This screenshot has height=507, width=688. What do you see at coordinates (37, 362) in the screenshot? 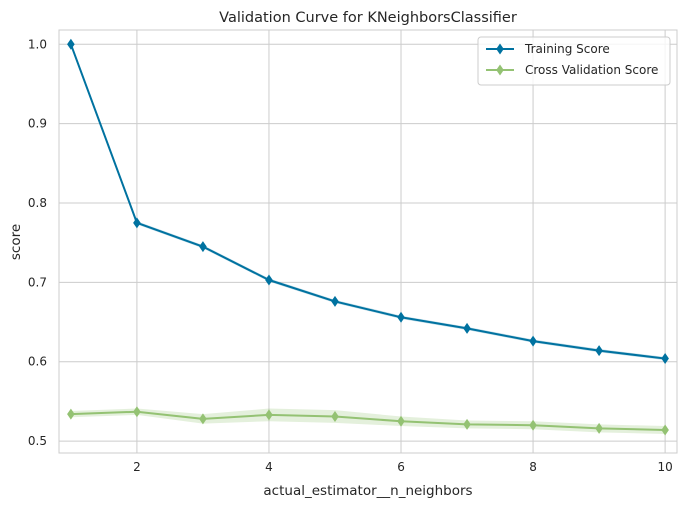
I see `y-tick-label: 0.6` at bounding box center [37, 362].